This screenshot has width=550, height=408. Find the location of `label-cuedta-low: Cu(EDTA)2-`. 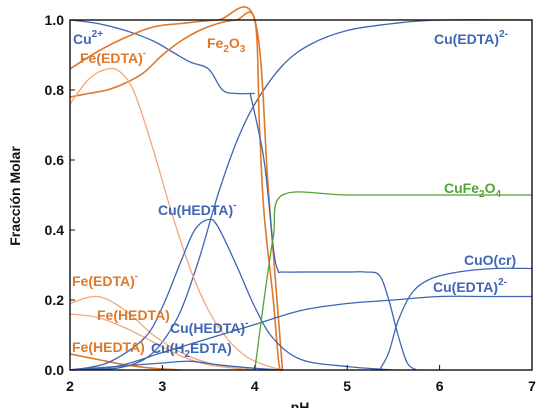

label-cuedta-low: Cu(EDTA)2- is located at coordinates (470, 286).